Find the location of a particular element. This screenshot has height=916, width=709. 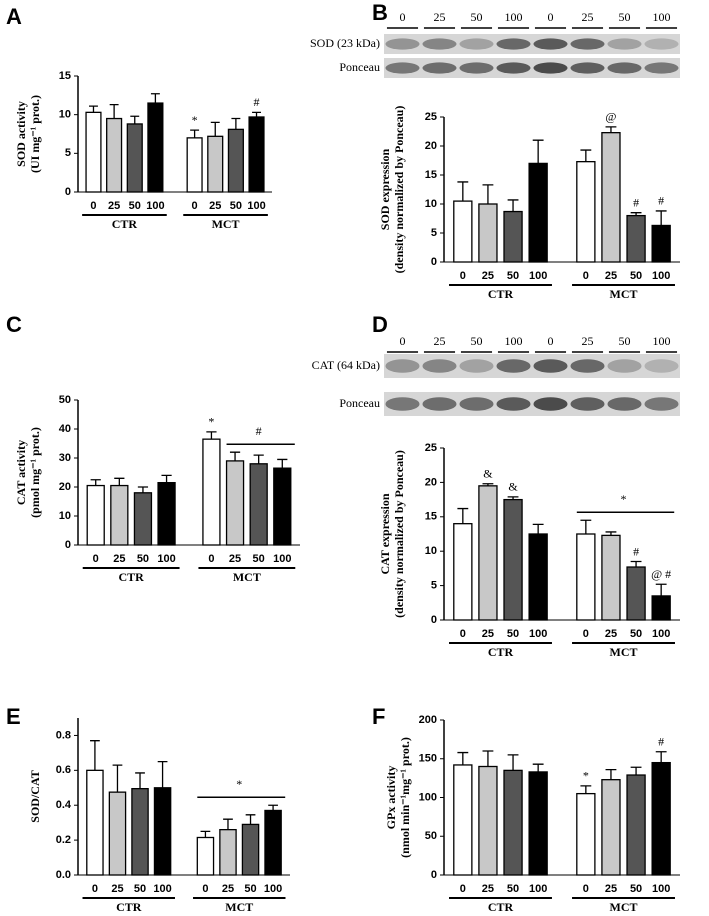

lane-label: 50 is located at coordinates (477, 341).